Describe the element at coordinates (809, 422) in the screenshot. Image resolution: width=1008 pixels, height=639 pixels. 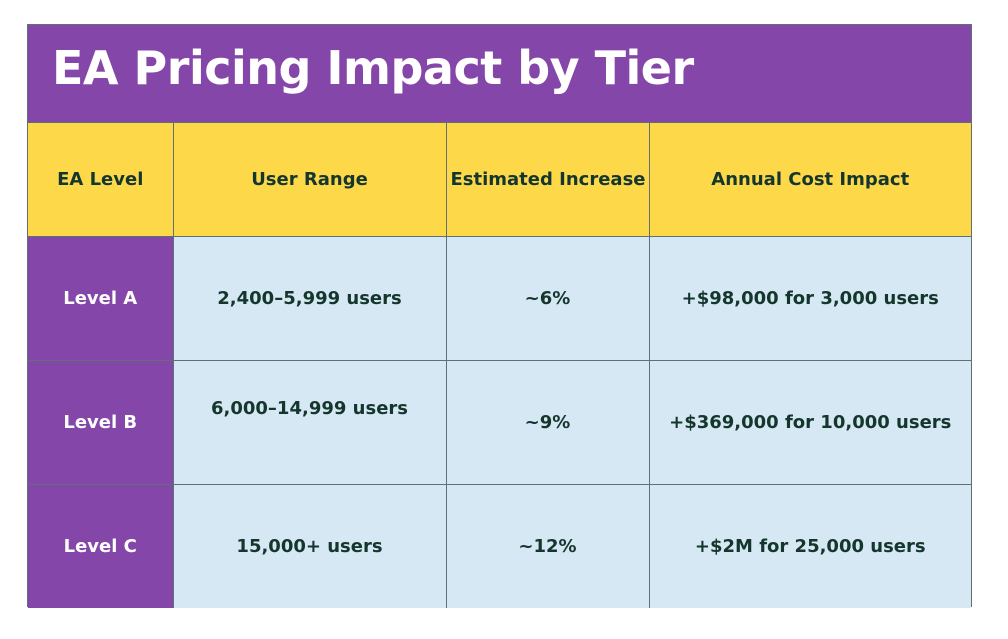
I see `cost-impact-cell: +$369,000 for 10,000 users` at that location.